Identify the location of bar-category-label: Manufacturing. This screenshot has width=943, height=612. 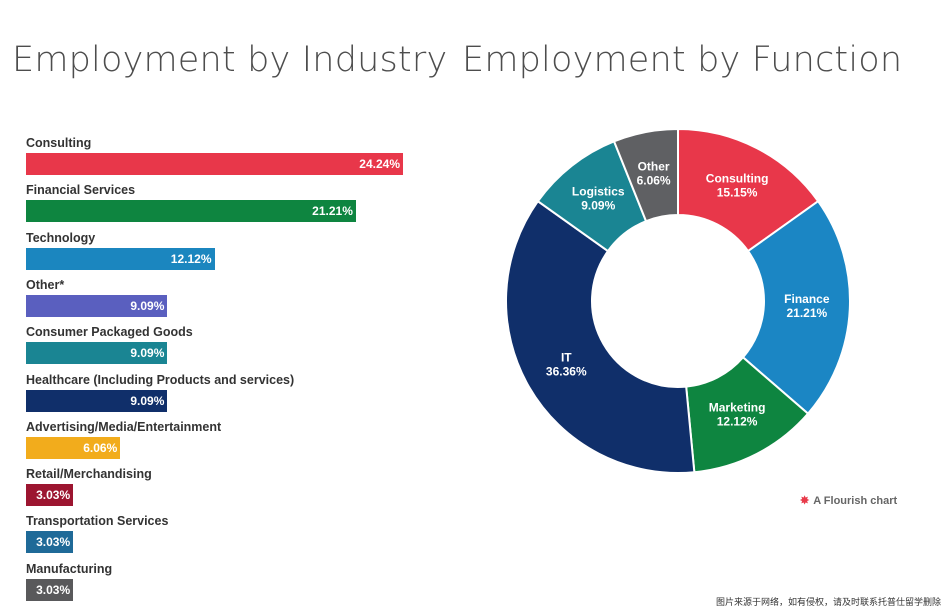
(69, 568).